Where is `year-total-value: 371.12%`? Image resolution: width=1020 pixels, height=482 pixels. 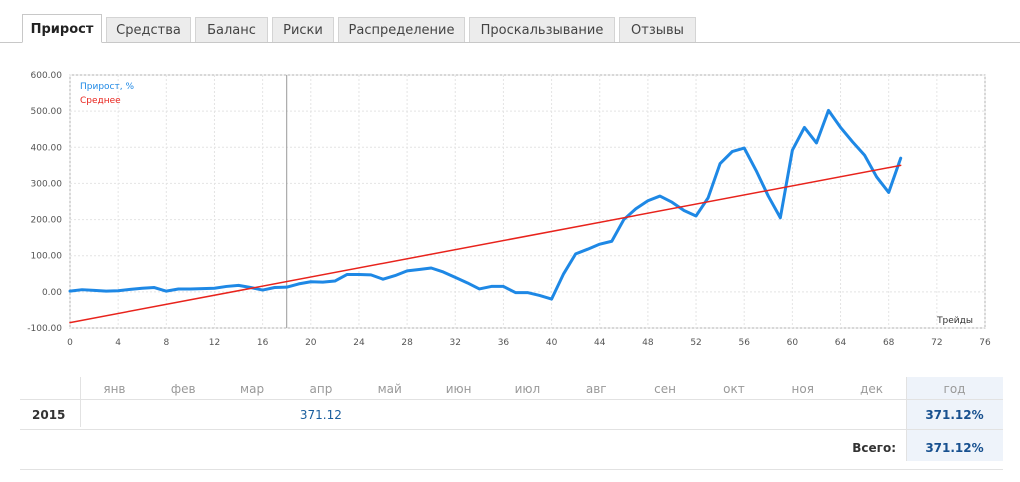
year-total-value: 371.12% is located at coordinates (954, 415).